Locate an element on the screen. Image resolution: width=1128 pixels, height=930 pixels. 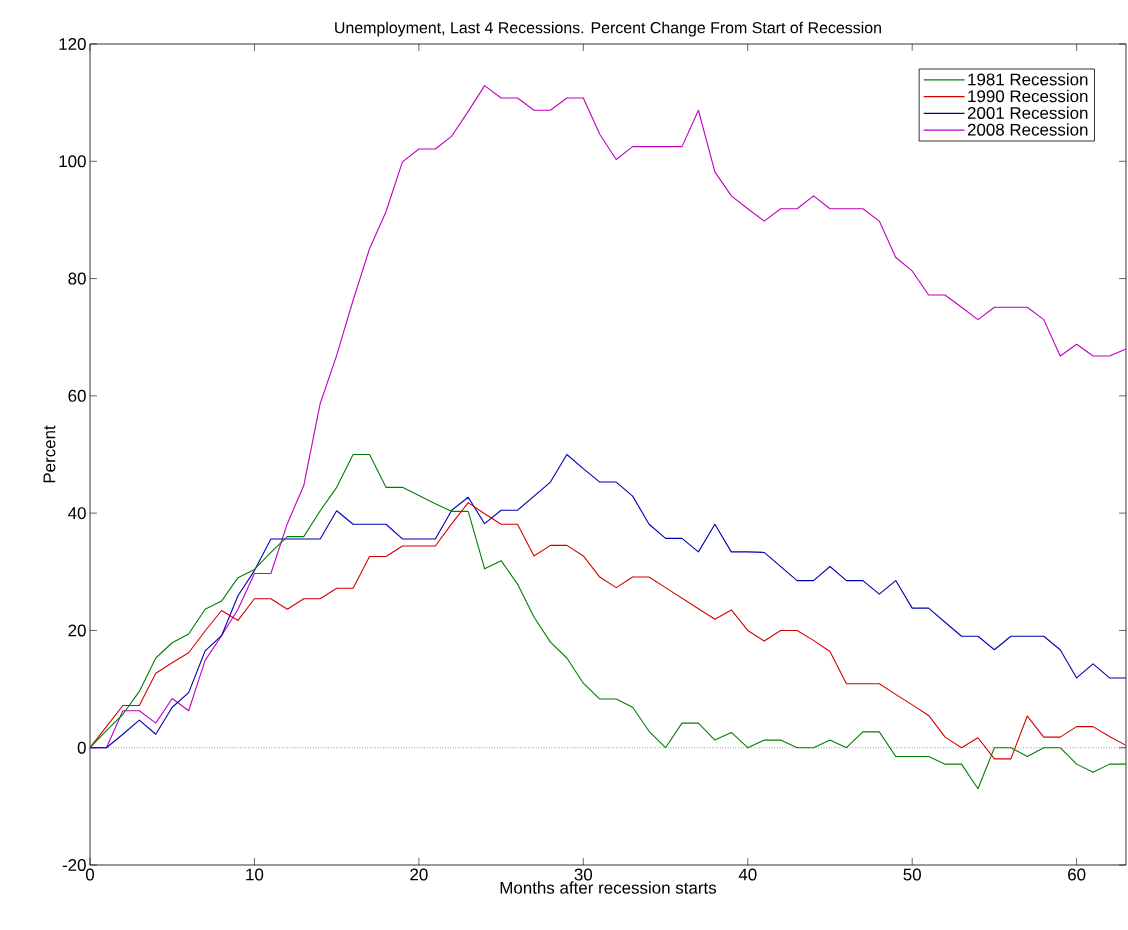
y-tick-label: 80 is located at coordinates (77, 278).